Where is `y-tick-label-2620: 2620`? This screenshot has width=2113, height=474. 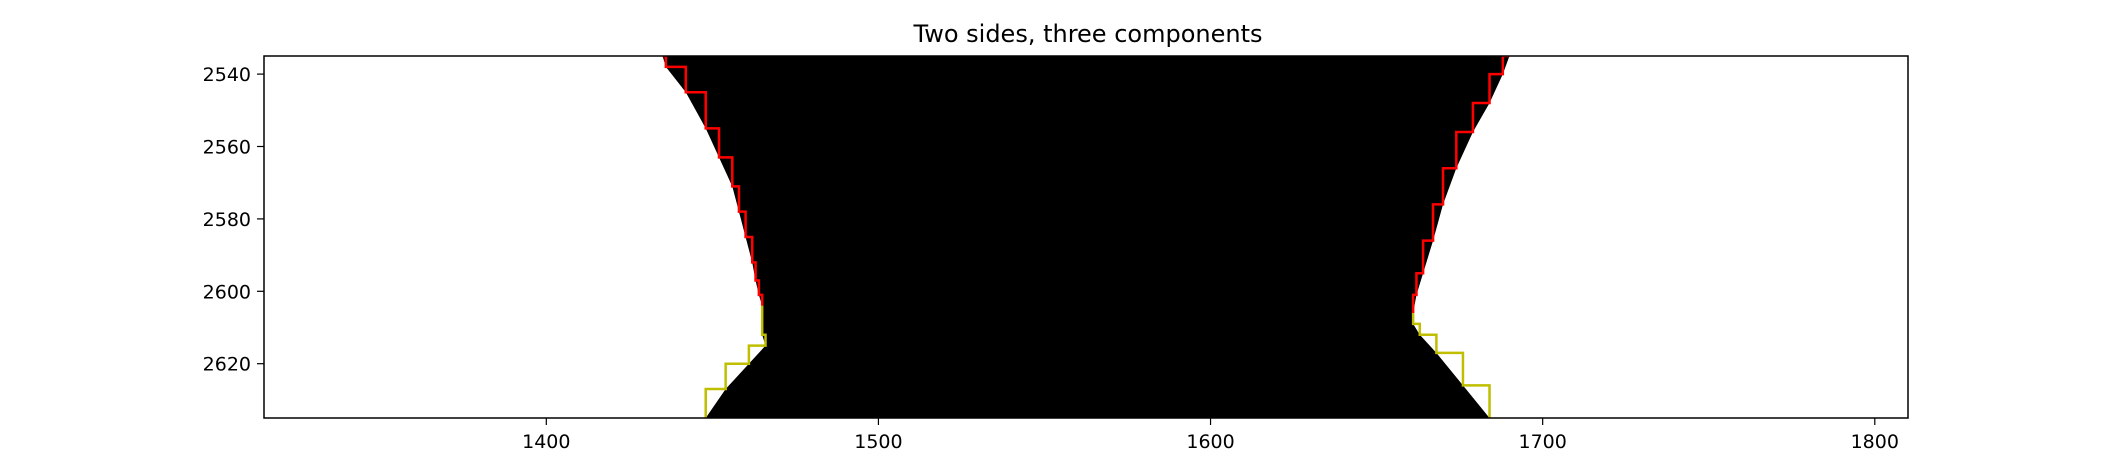
y-tick-label-2620: 2620 is located at coordinates (227, 365).